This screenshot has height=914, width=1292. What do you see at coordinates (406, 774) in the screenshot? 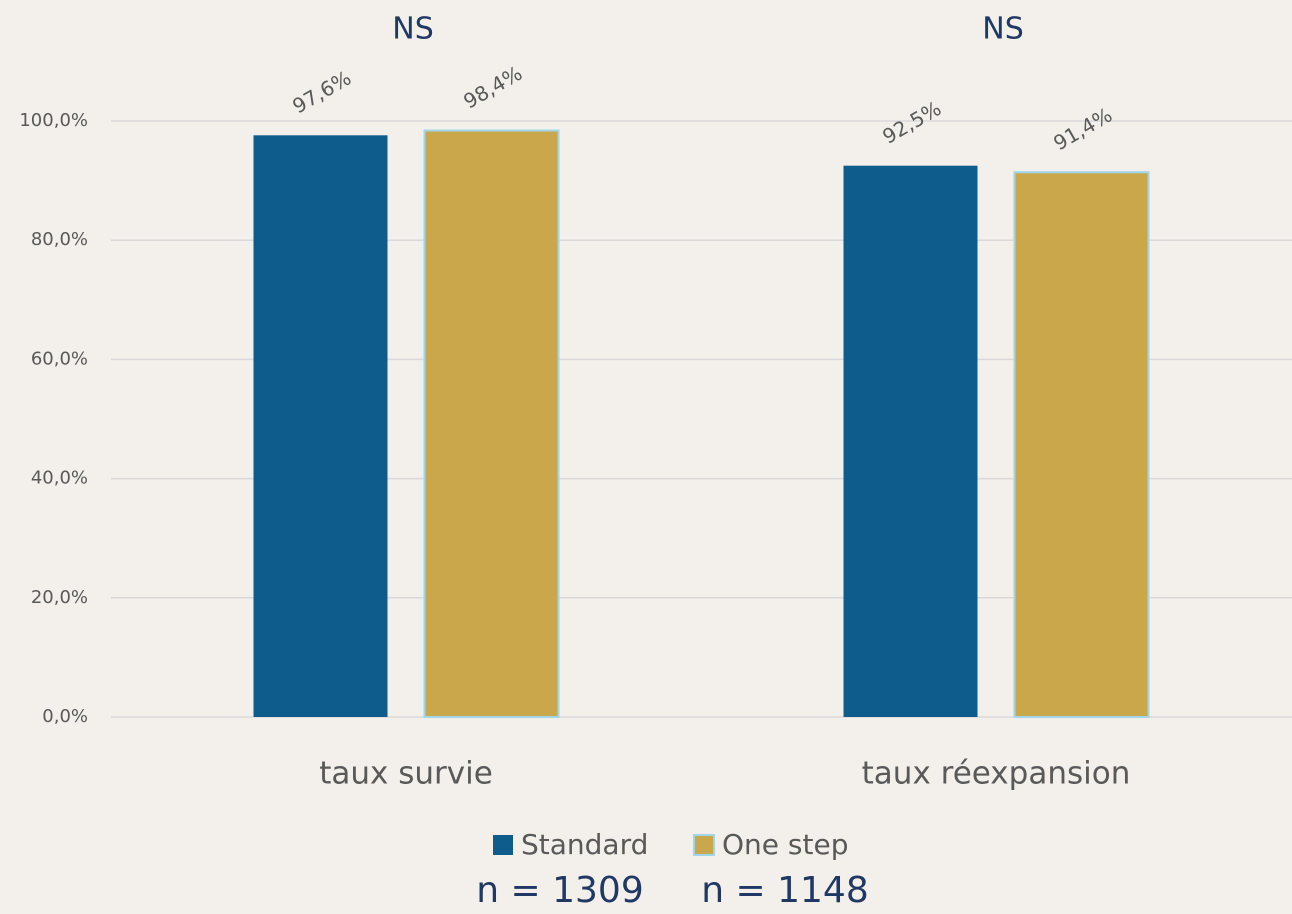
I see `x-tick-label: taux survie` at bounding box center [406, 774].